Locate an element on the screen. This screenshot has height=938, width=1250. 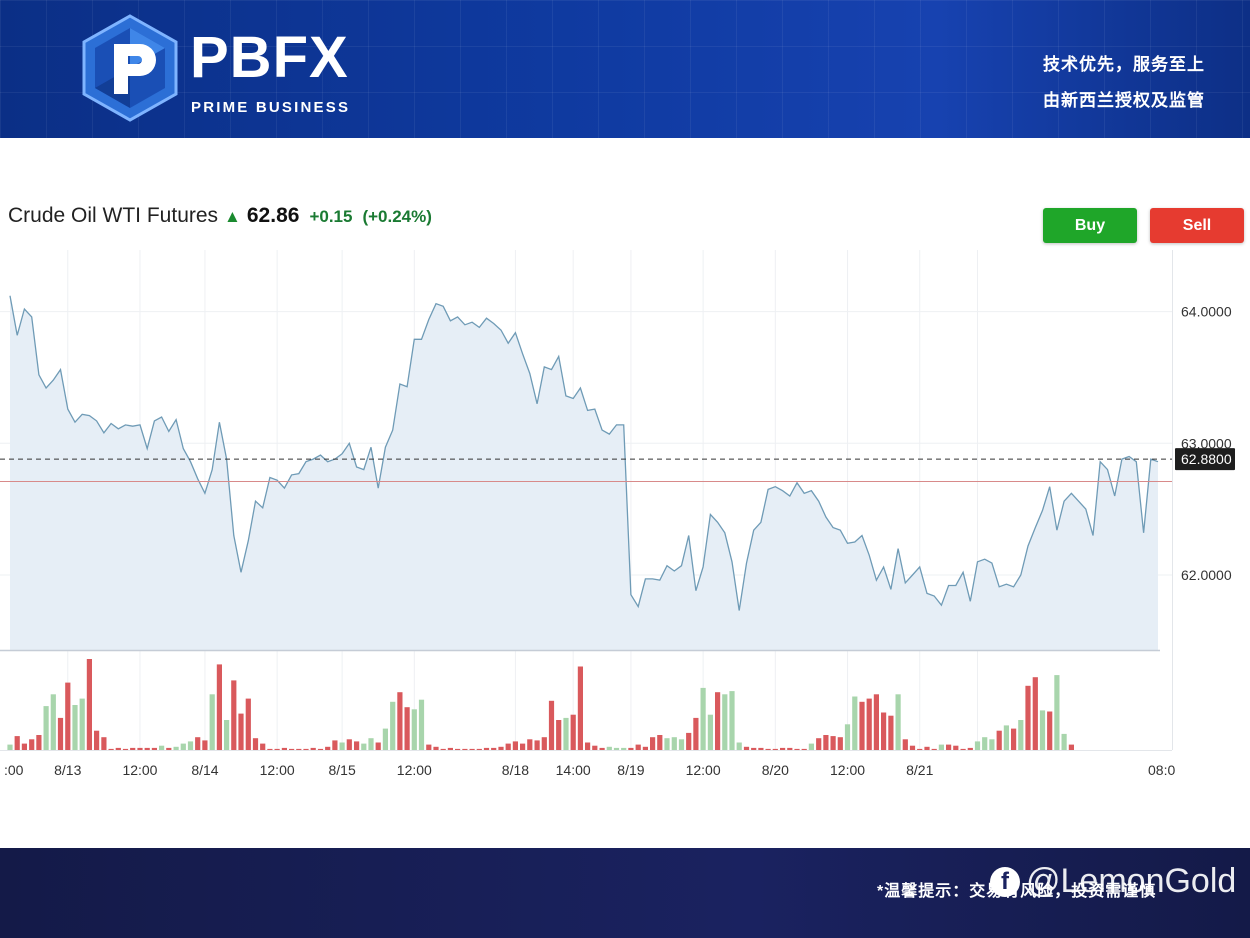
header-banner: PBFX PRIME BUSINESS 技术优先，服务至上 由新西兰授权及监管 is located at coordinates (625, 69).